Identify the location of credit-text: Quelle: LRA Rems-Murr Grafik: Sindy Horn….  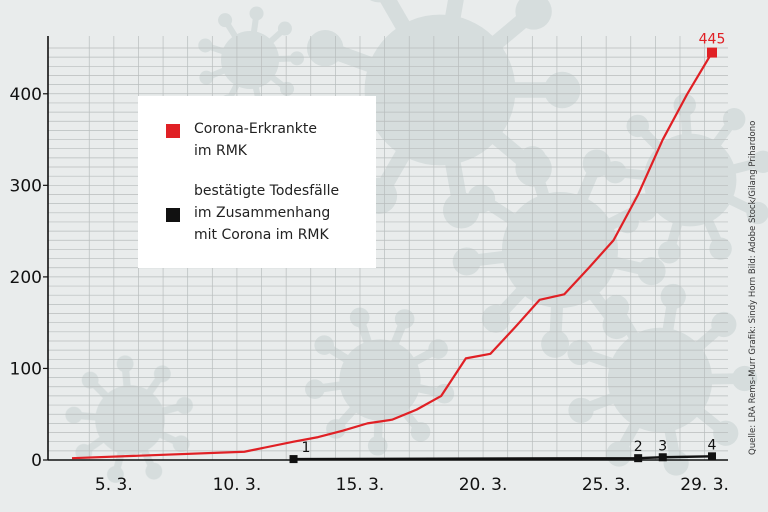
(753, 287).